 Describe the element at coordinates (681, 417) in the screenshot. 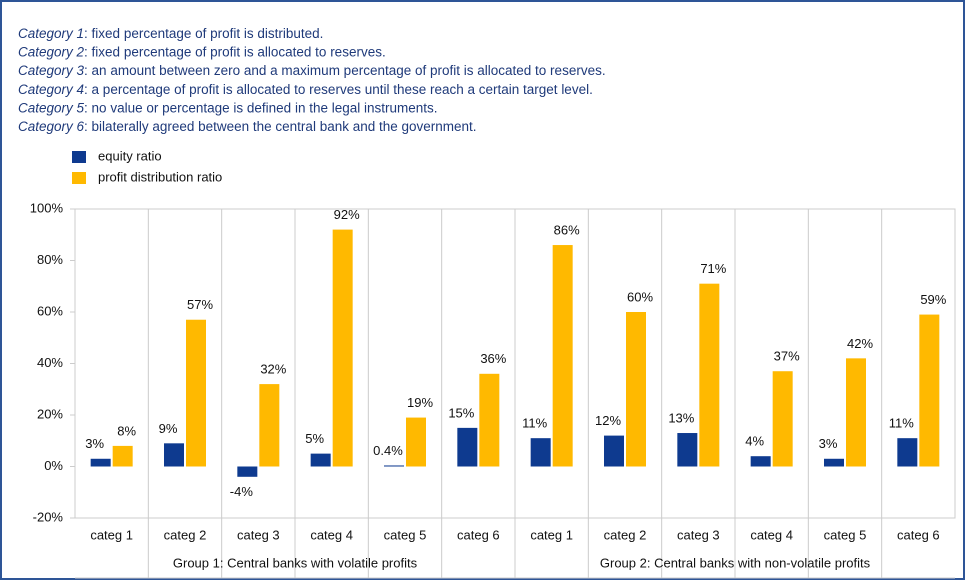

I see `value-label: 13%` at that location.